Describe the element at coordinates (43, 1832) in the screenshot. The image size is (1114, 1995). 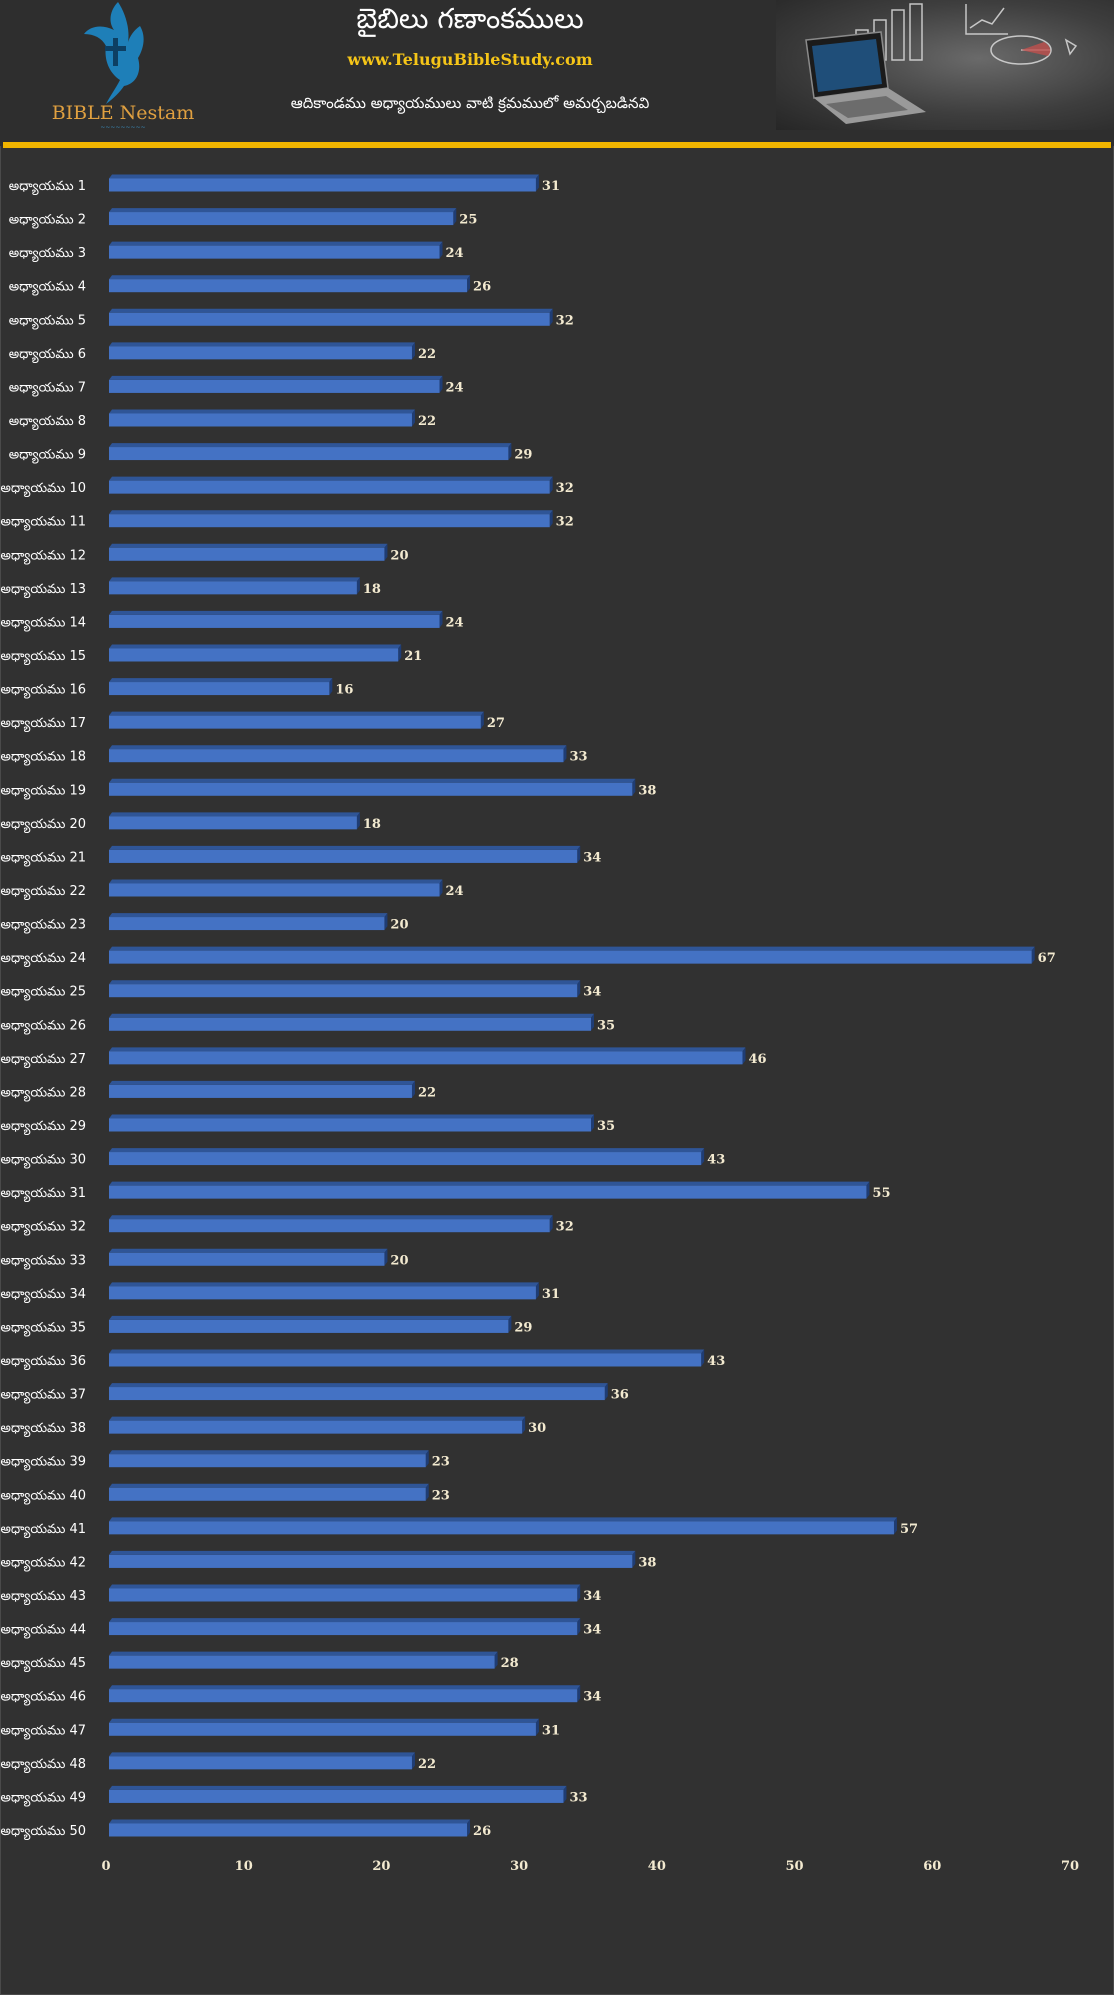
I see `category-label: అధ్యాయము 50` at that location.